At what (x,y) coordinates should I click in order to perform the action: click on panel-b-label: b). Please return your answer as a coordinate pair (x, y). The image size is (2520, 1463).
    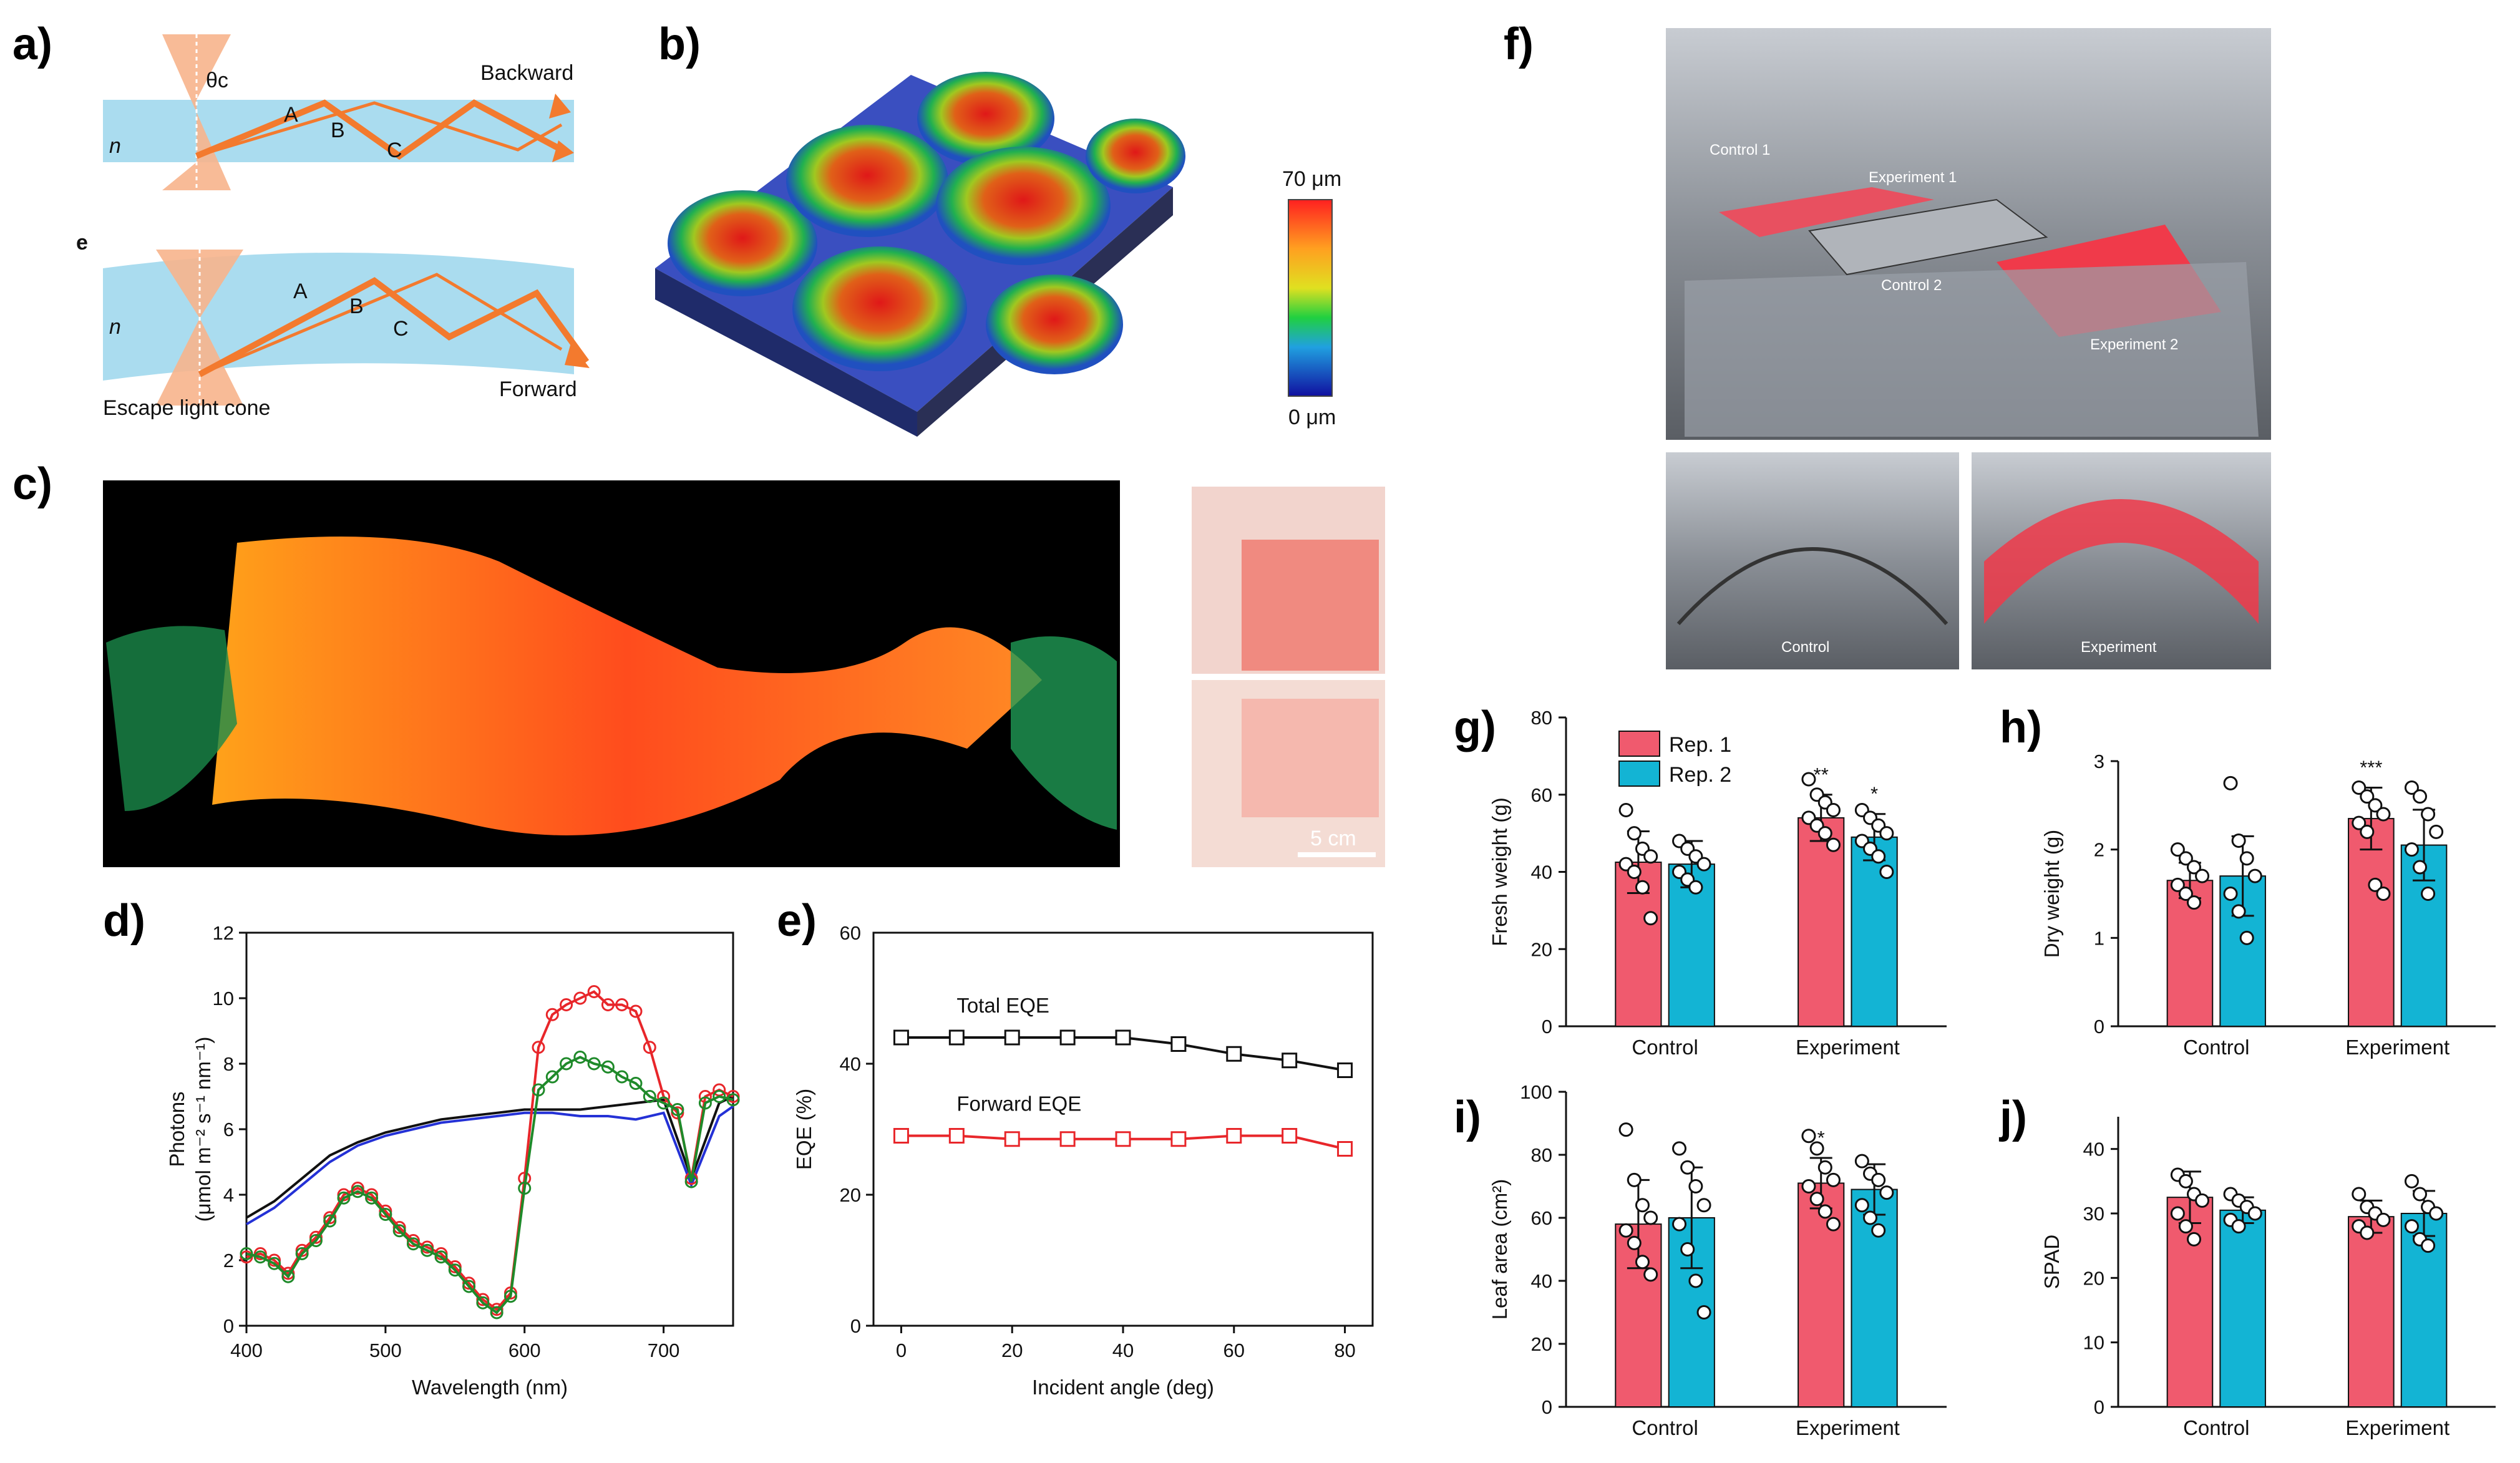
    Looking at the image, I should click on (679, 44).